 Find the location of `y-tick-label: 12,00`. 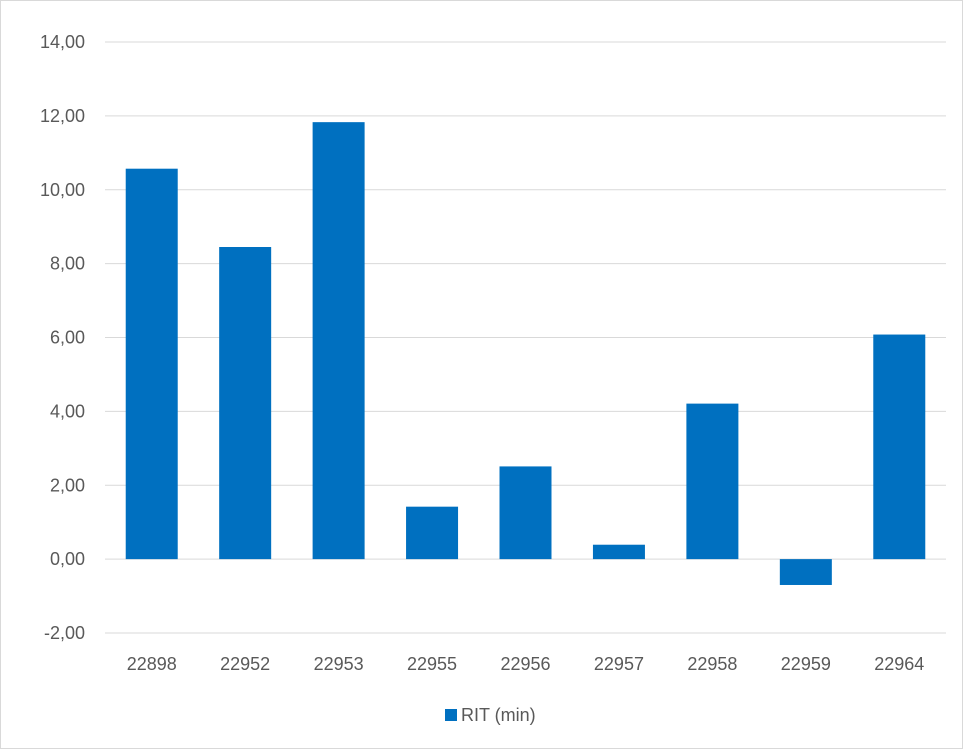

y-tick-label: 12,00 is located at coordinates (62, 116).